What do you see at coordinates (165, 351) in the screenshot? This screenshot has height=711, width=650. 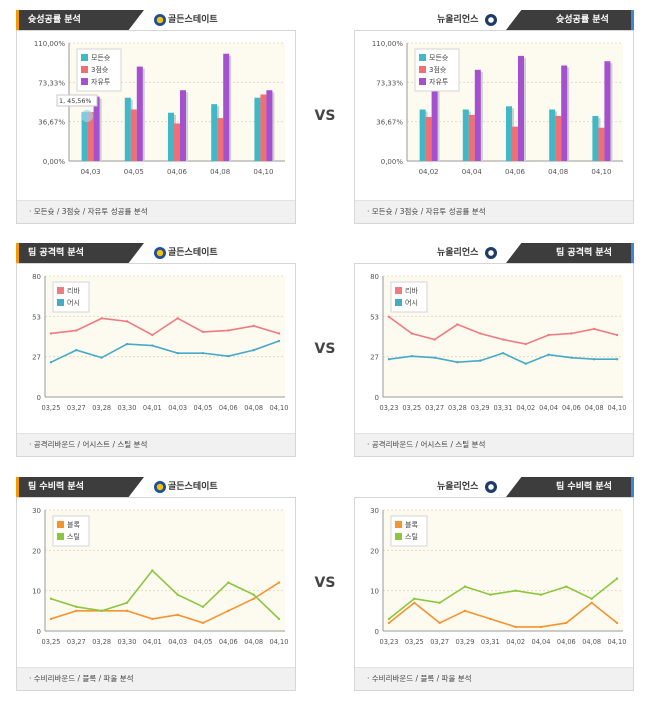 I see `series-line-어시` at bounding box center [165, 351].